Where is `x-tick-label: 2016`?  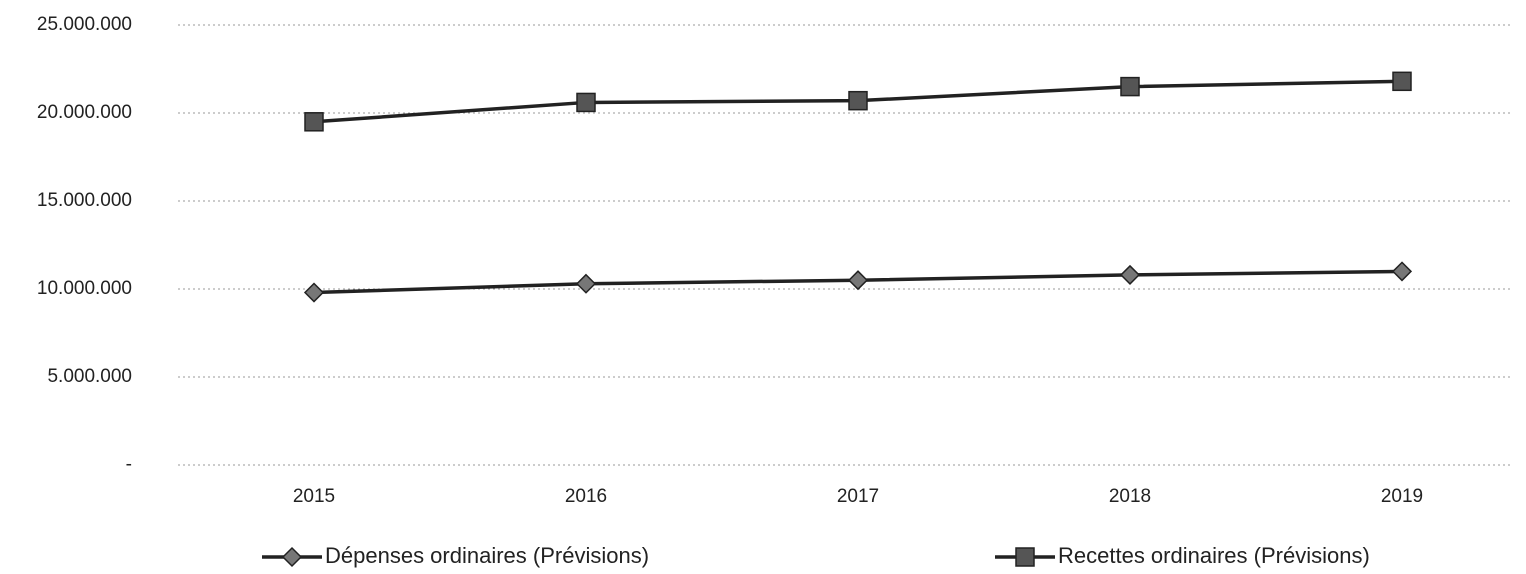 x-tick-label: 2016 is located at coordinates (586, 496).